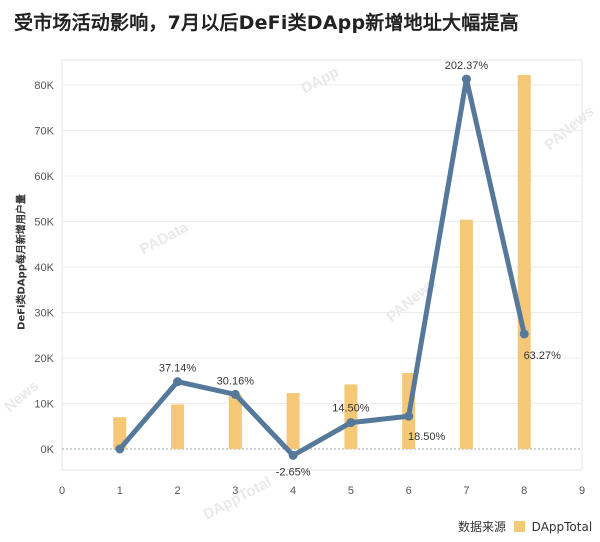  What do you see at coordinates (467, 66) in the screenshot?
I see `data-label-7: 202.37%` at bounding box center [467, 66].